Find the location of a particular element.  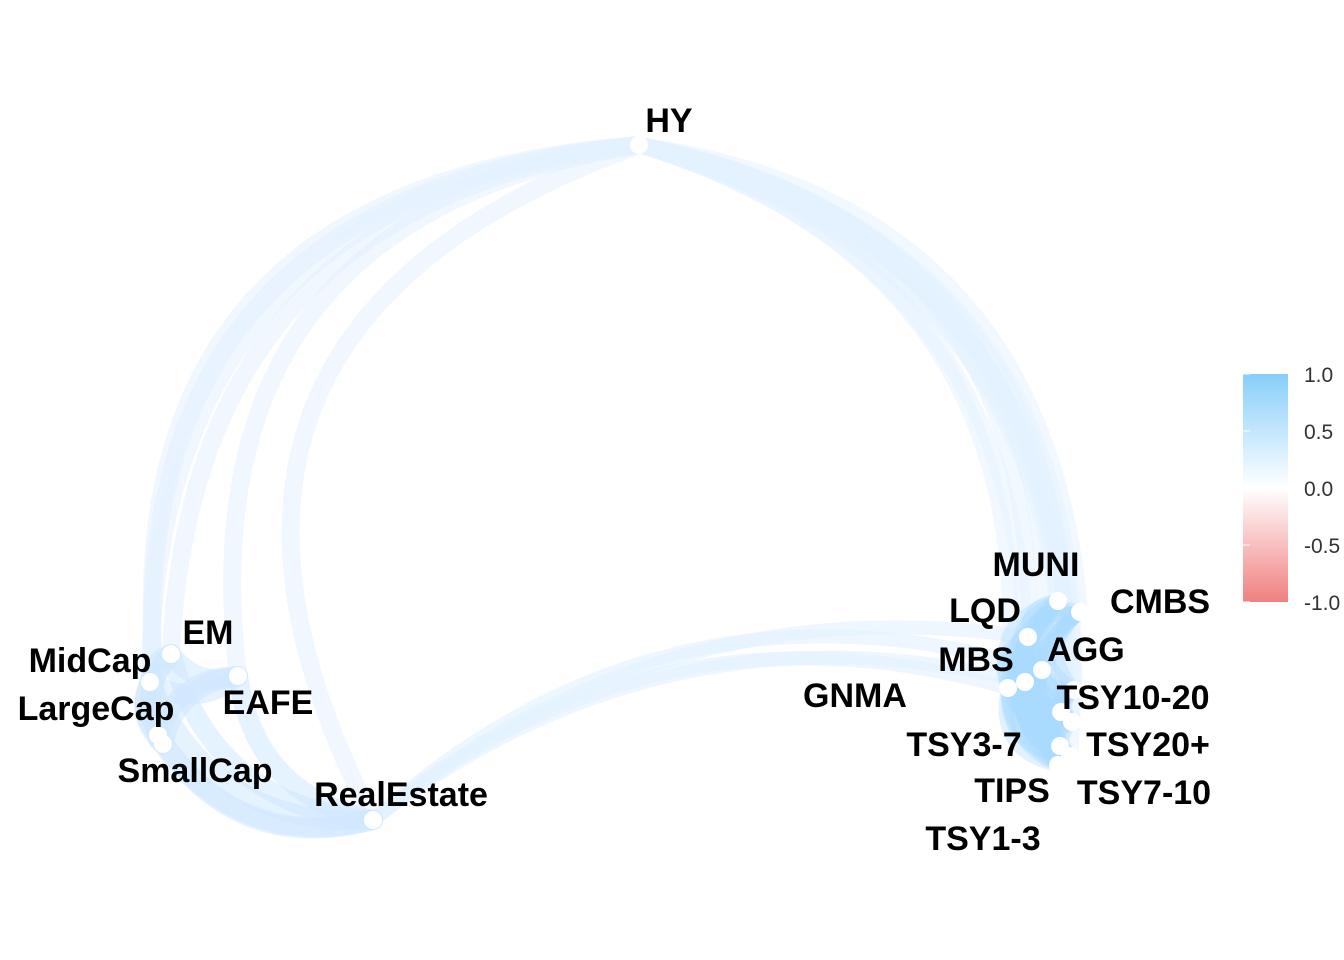

legend-colorbar is located at coordinates (1265, 488).